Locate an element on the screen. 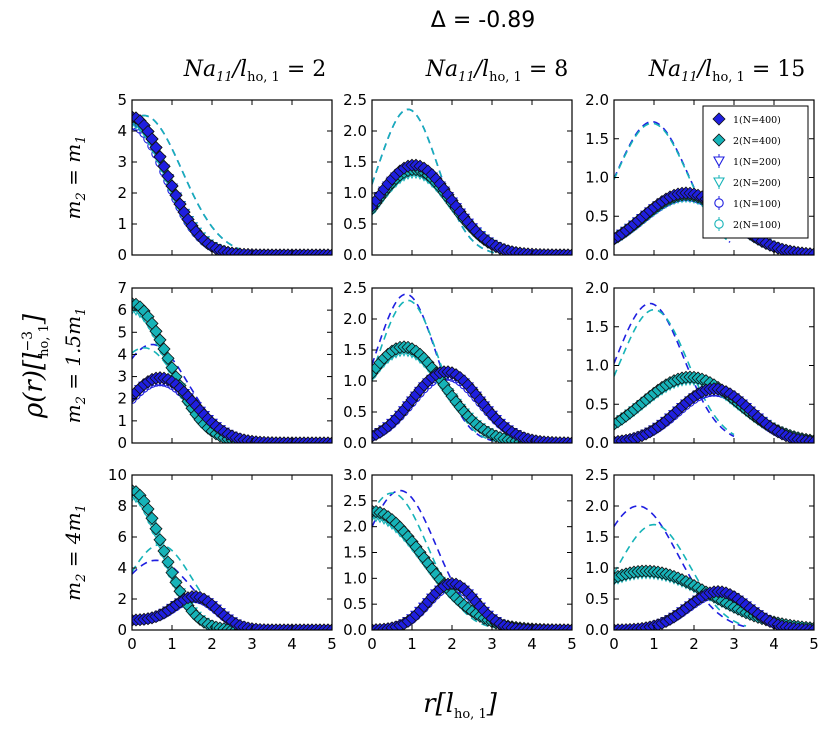 This screenshot has height=733, width=830. y-tick-label: 3 is located at coordinates (122, 377).